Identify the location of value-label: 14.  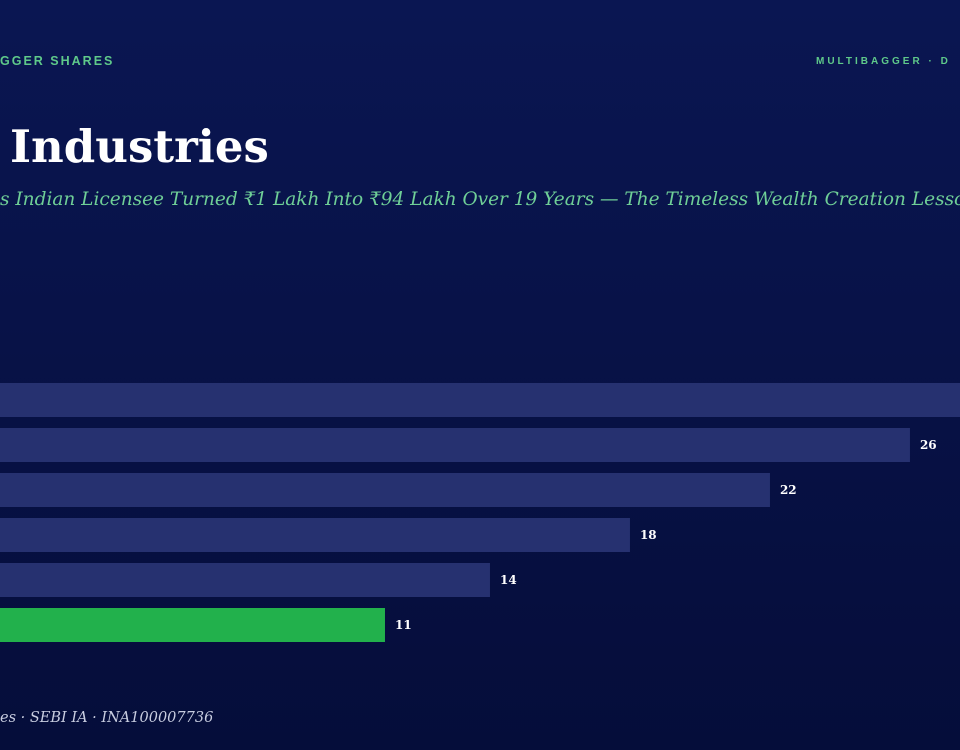
(508, 580).